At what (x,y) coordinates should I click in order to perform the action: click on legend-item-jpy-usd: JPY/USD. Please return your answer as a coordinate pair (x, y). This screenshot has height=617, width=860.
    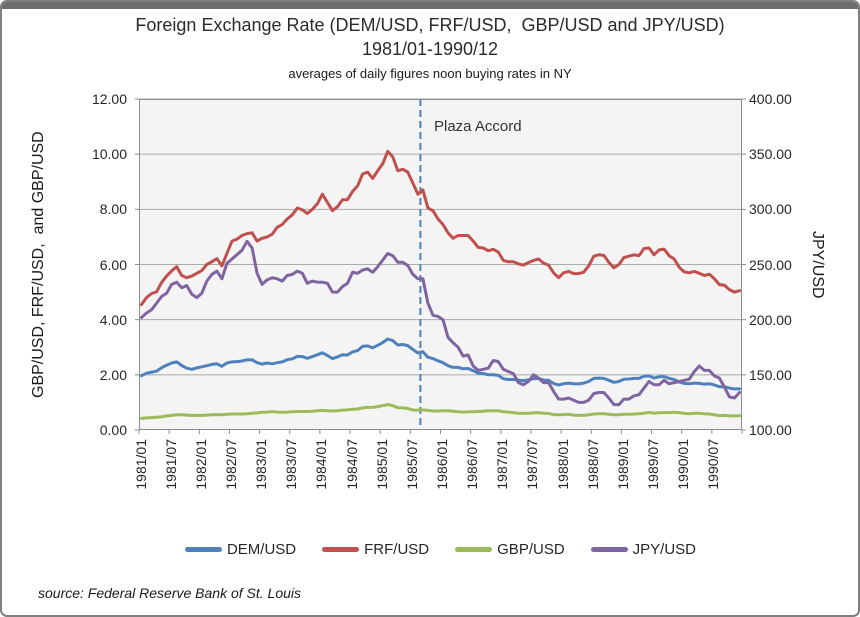
    Looking at the image, I should click on (643, 549).